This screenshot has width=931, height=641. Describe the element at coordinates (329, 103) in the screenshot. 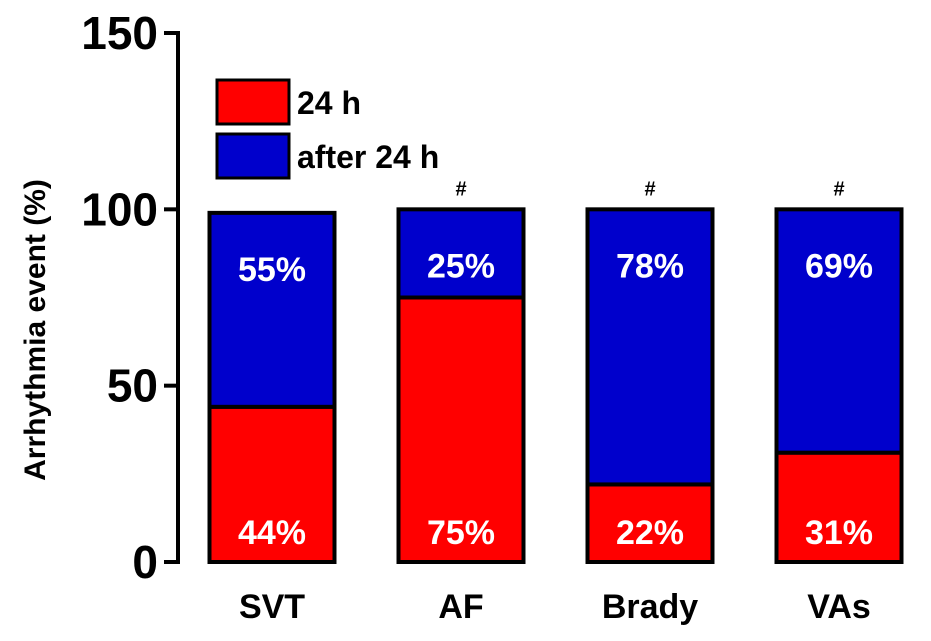

I see `legend-label-24h: 24 h` at that location.